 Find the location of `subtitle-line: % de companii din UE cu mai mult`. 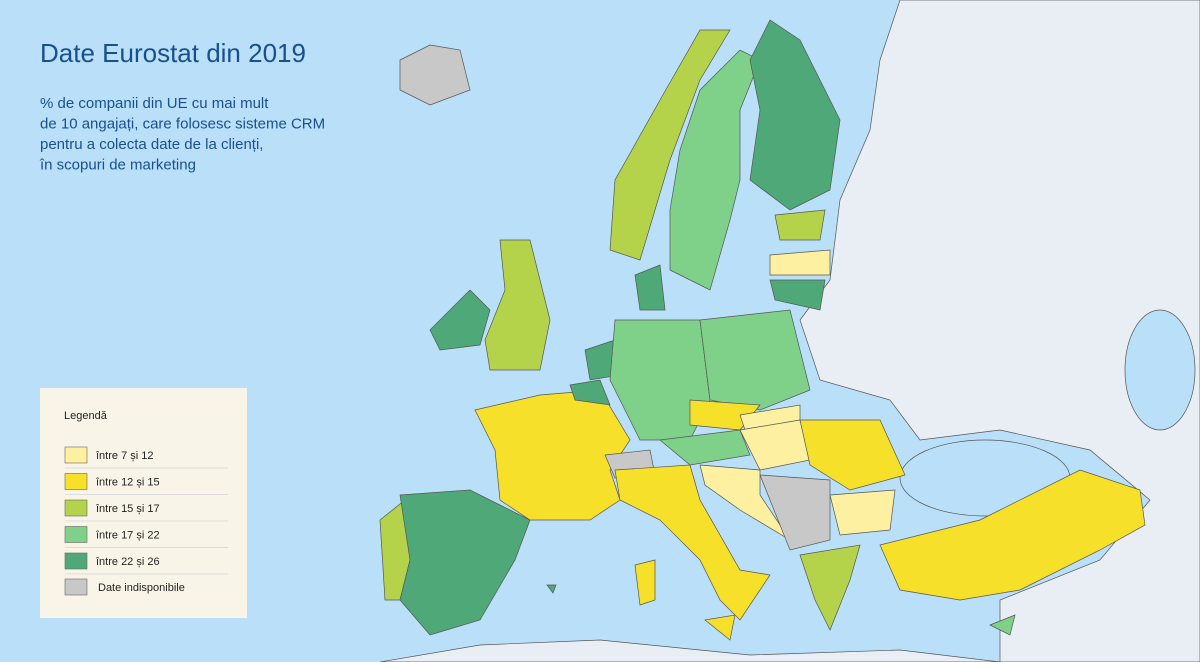

subtitle-line: % de companii din UE cu mai mult is located at coordinates (154, 103).